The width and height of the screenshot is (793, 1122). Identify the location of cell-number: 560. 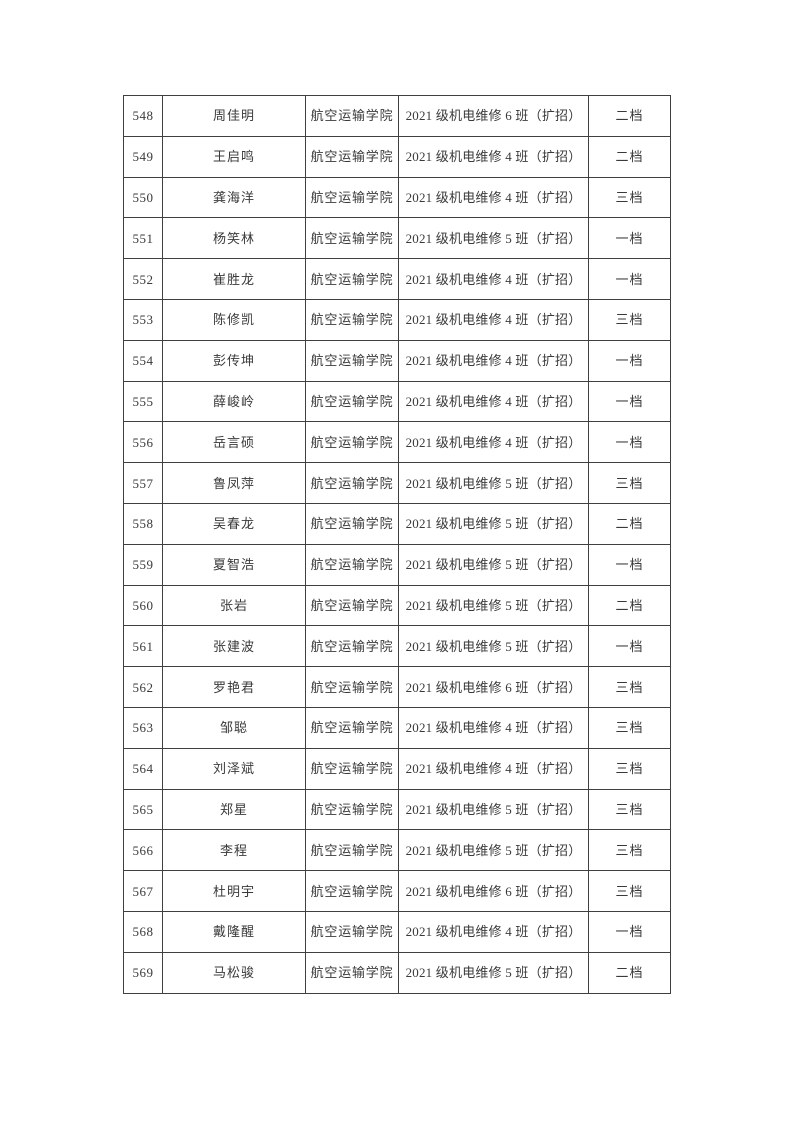
(143, 605).